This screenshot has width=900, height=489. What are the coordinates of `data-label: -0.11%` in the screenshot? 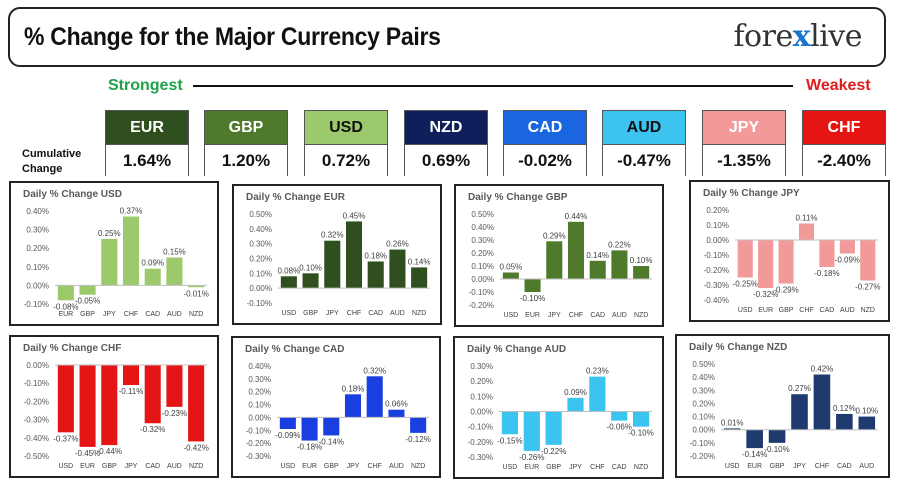 It's located at (131, 391).